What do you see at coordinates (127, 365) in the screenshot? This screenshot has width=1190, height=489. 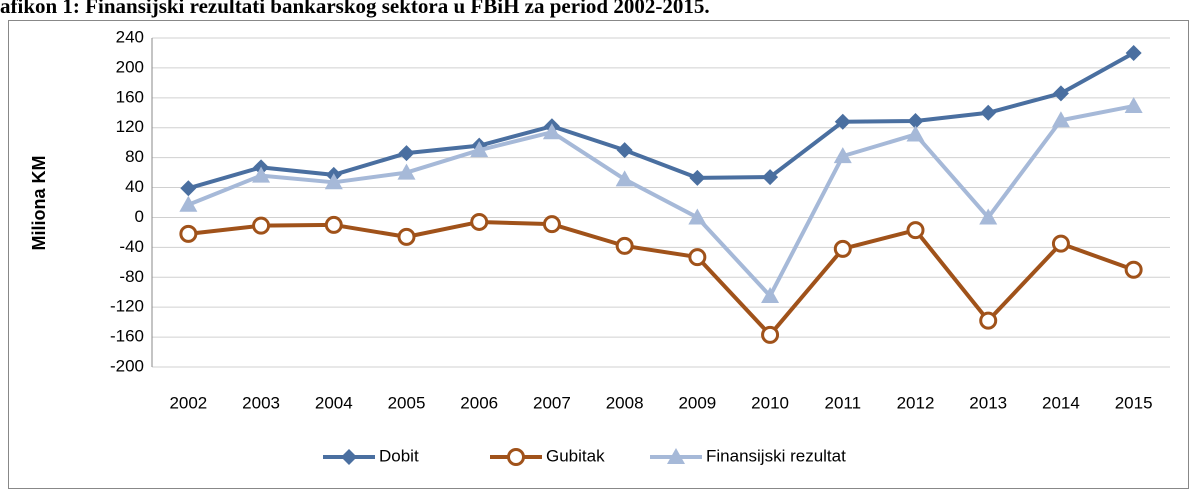 I see `y-tick-label: -200` at bounding box center [127, 365].